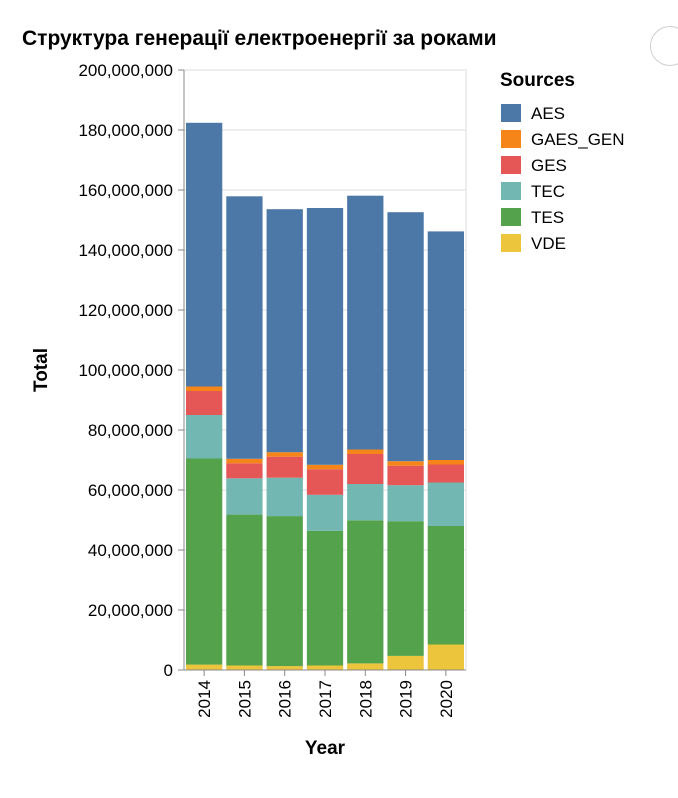 This screenshot has height=798, width=678. What do you see at coordinates (125, 250) in the screenshot?
I see `y-tick-label: 140,000,000` at bounding box center [125, 250].